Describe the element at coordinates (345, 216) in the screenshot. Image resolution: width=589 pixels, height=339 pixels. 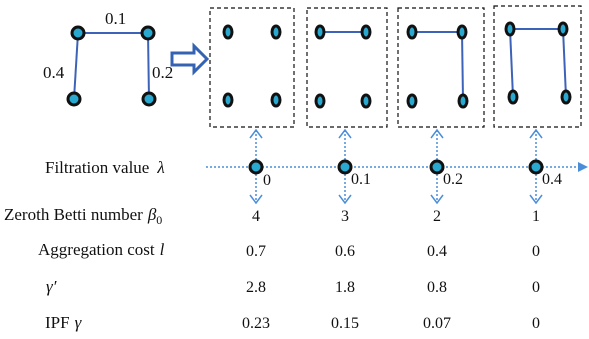
I see `value-cell: 3` at that location.